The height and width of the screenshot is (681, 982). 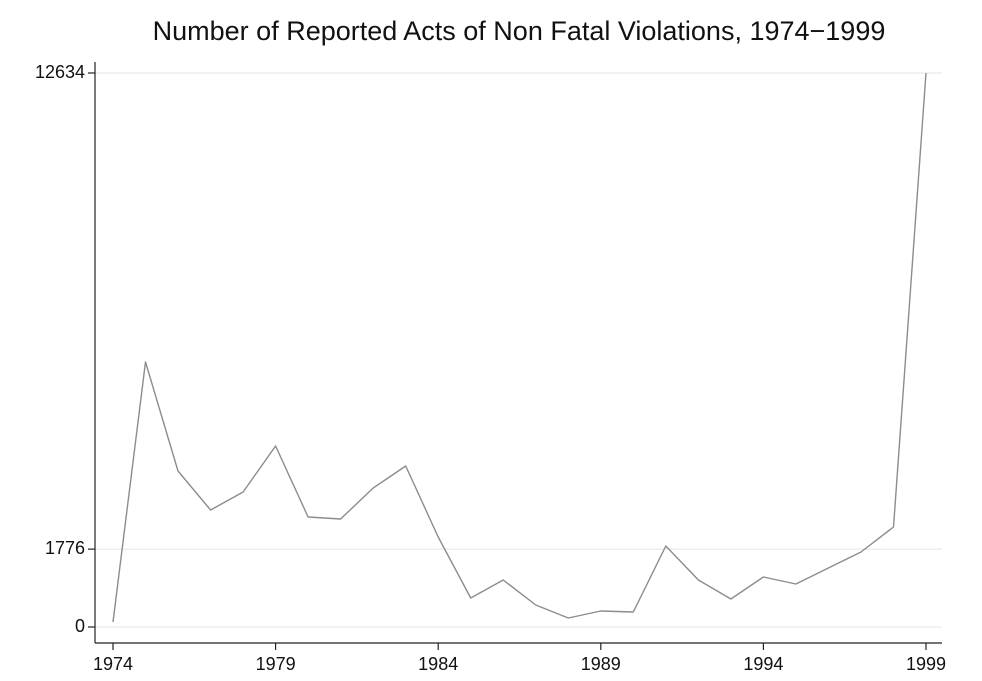 What do you see at coordinates (80, 626) in the screenshot?
I see `y-tick-label: 0` at bounding box center [80, 626].